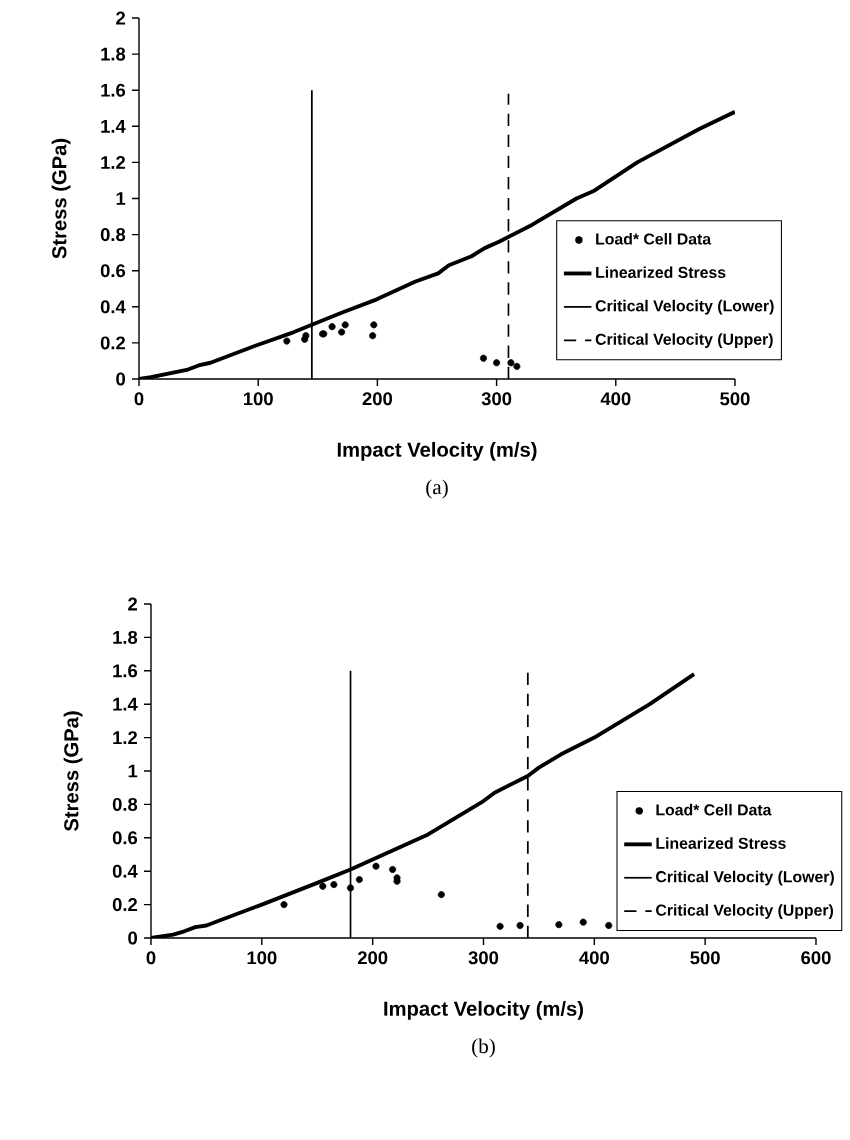 This screenshot has height=1140, width=850. Describe the element at coordinates (151, 958) in the screenshot. I see `x-tick-label: 0` at that location.